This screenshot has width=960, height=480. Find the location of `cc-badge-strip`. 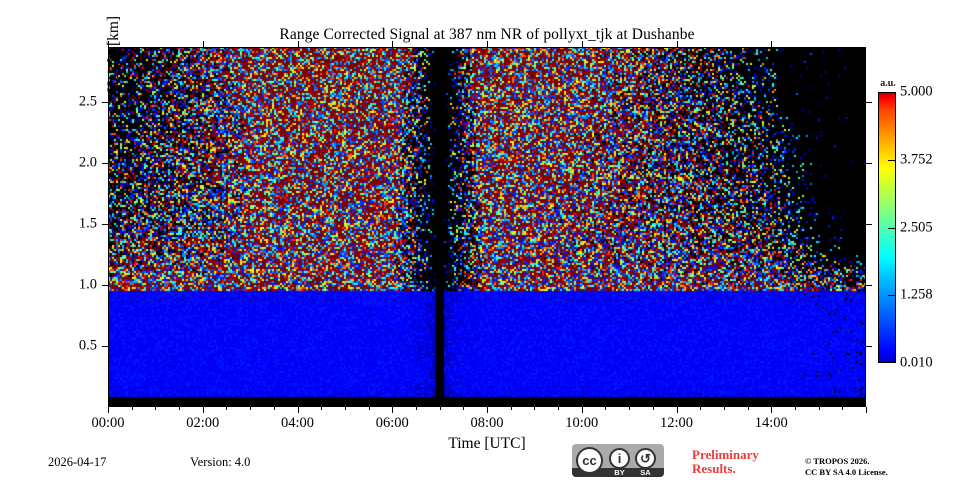

cc-badge-strip is located at coordinates (618, 472).